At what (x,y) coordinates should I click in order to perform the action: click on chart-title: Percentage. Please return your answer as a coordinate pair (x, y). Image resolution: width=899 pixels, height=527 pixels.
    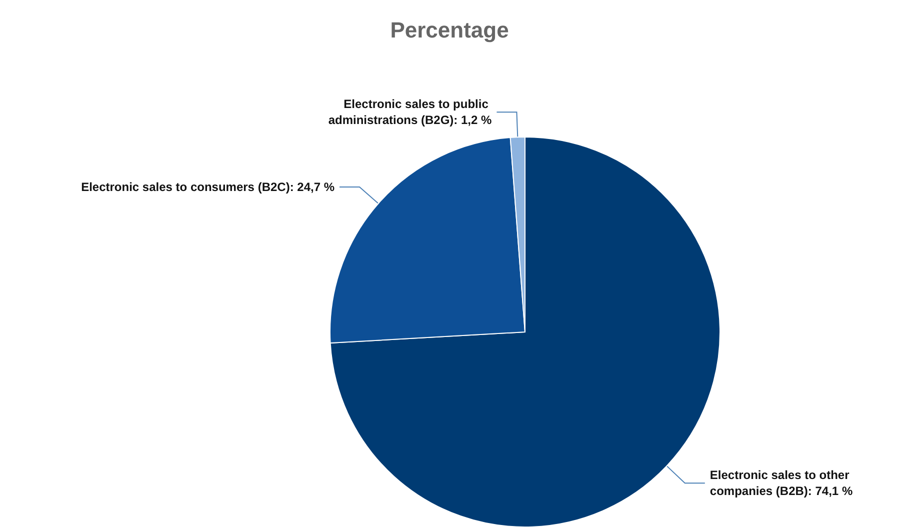
    Looking at the image, I should click on (449, 30).